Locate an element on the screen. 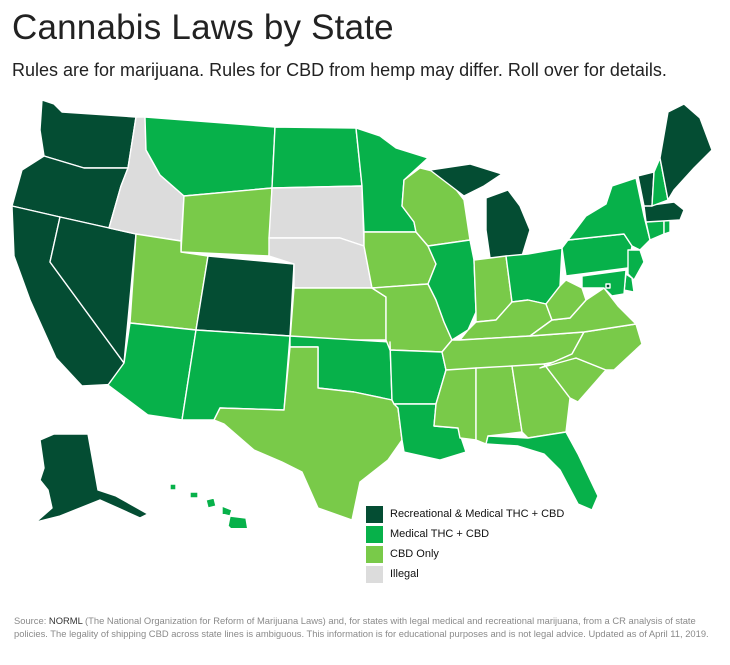  state-mi is located at coordinates (480, 211).